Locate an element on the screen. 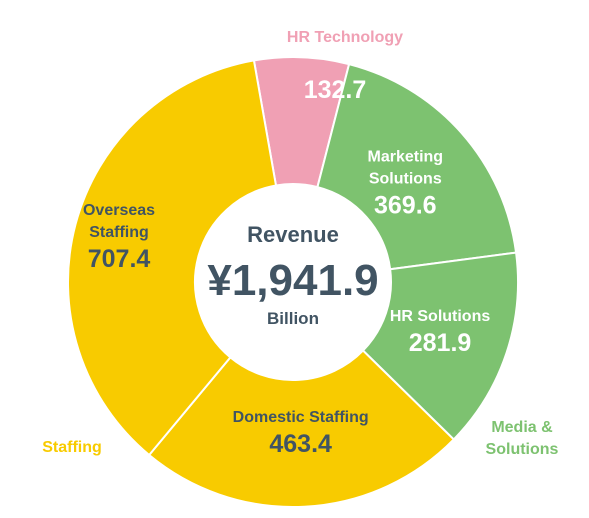 This screenshot has height=518, width=589. slice-hr-solutions is located at coordinates (440, 346).